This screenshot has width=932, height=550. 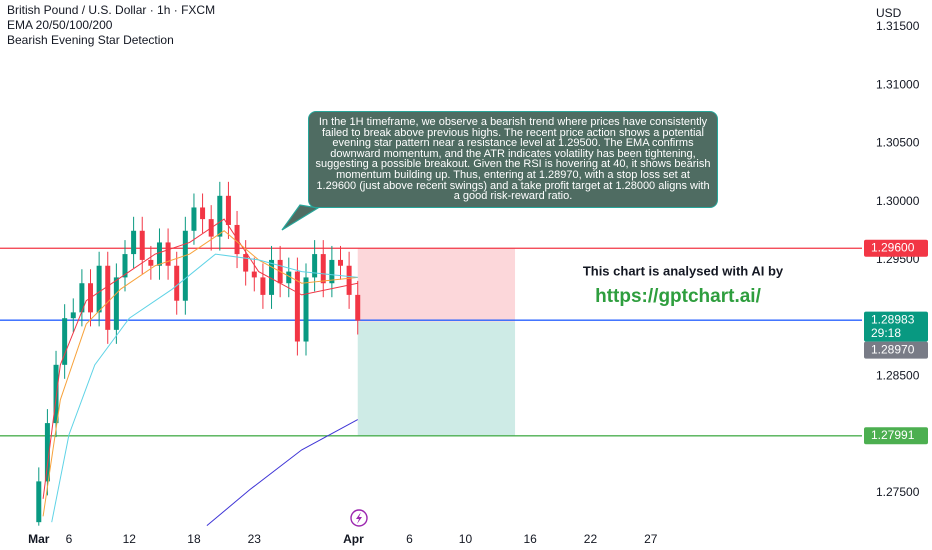 What do you see at coordinates (90, 40) in the screenshot?
I see `indicator-label: Bearish Evening Star Detection` at bounding box center [90, 40].